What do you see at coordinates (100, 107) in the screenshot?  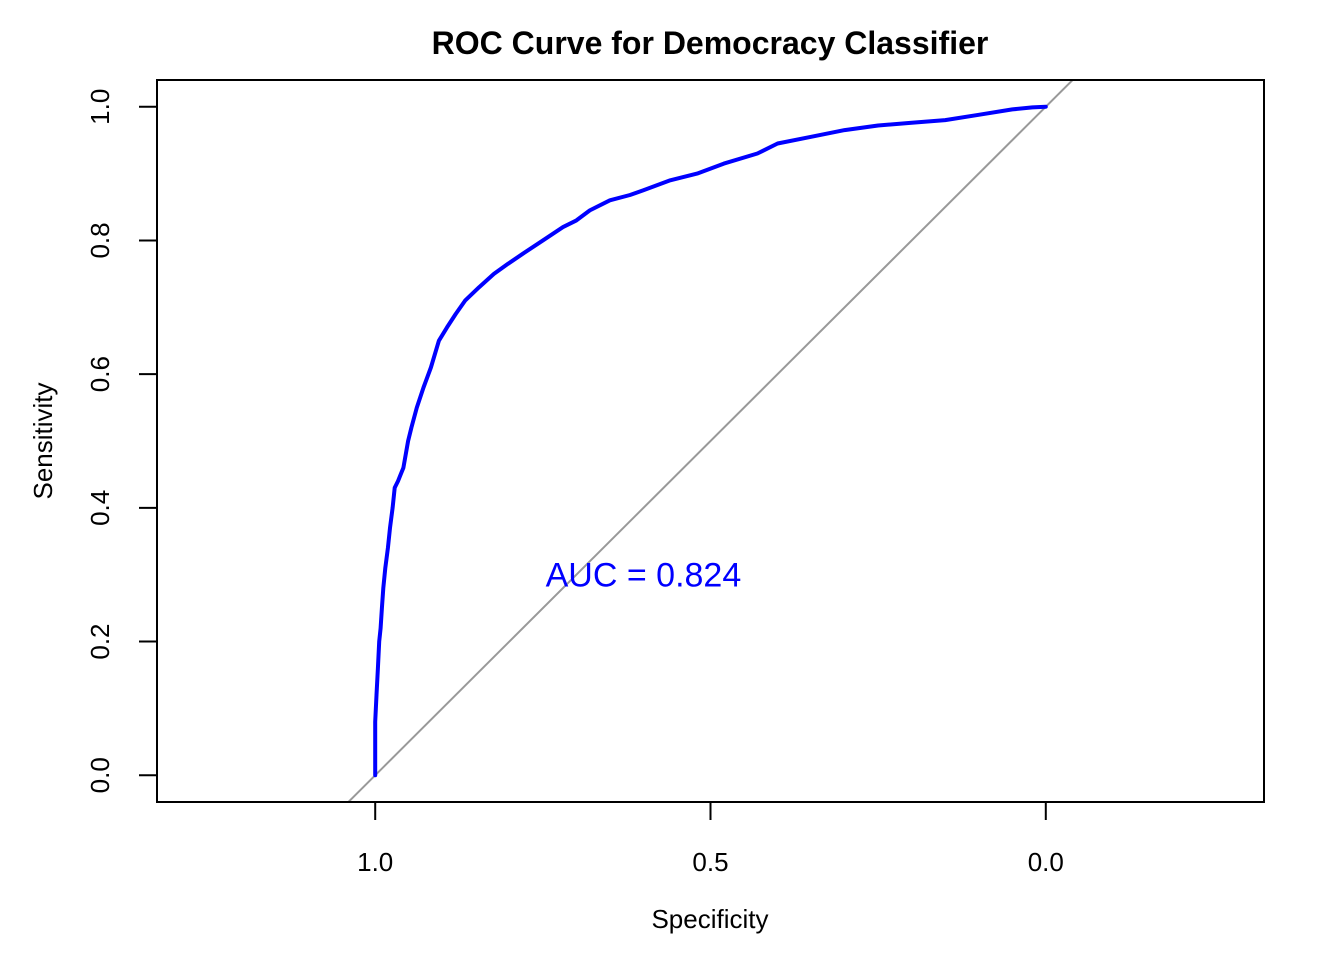 I see `y-tick-label: 1.0` at bounding box center [100, 107].